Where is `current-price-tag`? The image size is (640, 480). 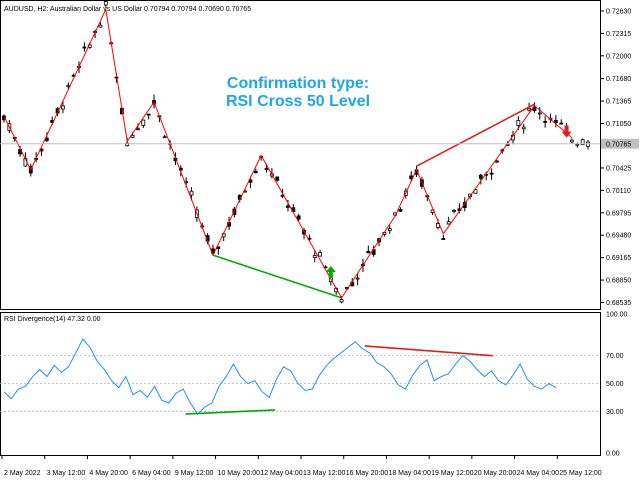
current-price-tag is located at coordinates (620, 143).